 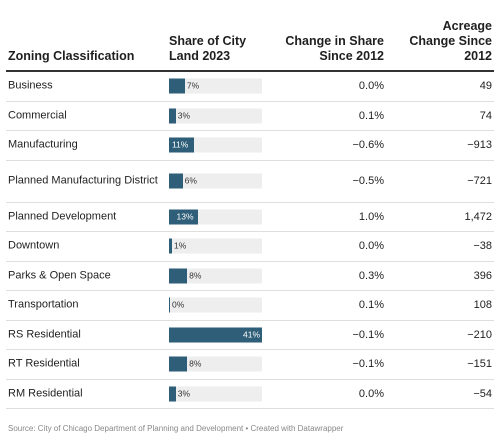 What do you see at coordinates (30, 85) in the screenshot?
I see `zoning-name: Business` at bounding box center [30, 85].